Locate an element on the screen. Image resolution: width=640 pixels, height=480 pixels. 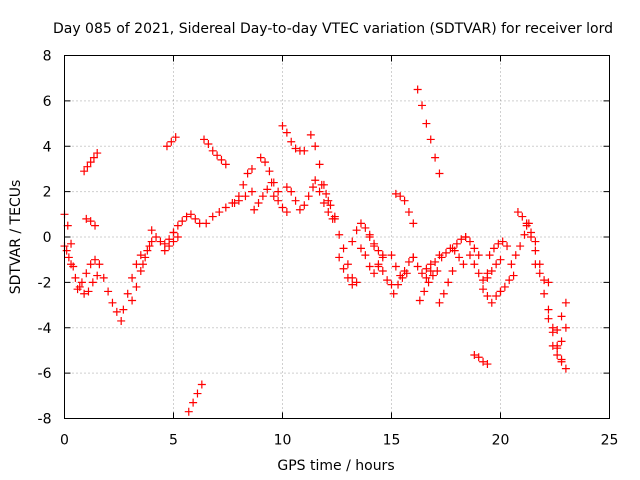
y-tick-label: 6 is located at coordinates (47, 102).